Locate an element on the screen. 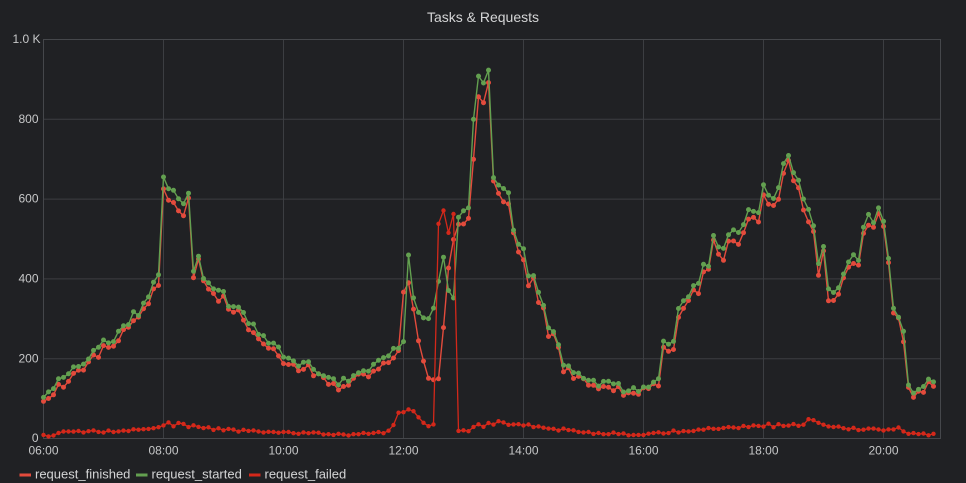  svg-text: 12:00 is located at coordinates (403, 451).